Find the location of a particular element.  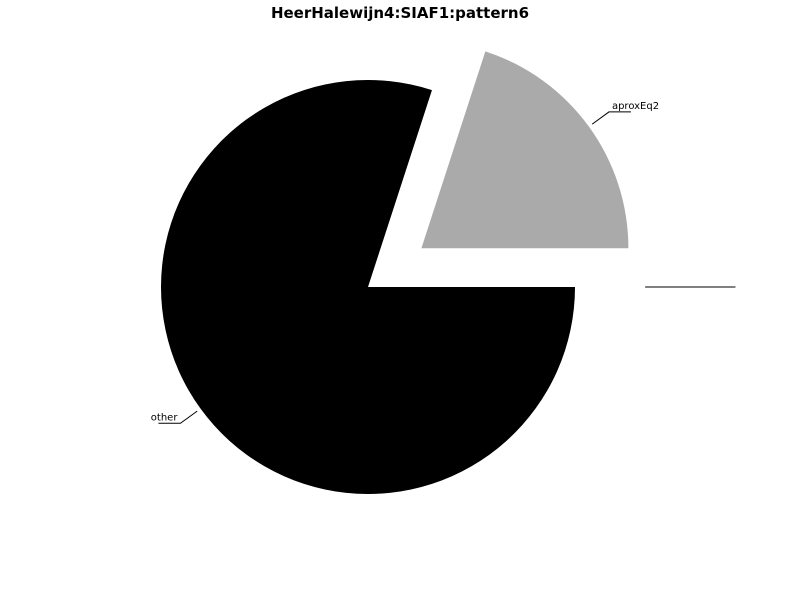

pie-slice-aproxEq2 is located at coordinates (525, 150).